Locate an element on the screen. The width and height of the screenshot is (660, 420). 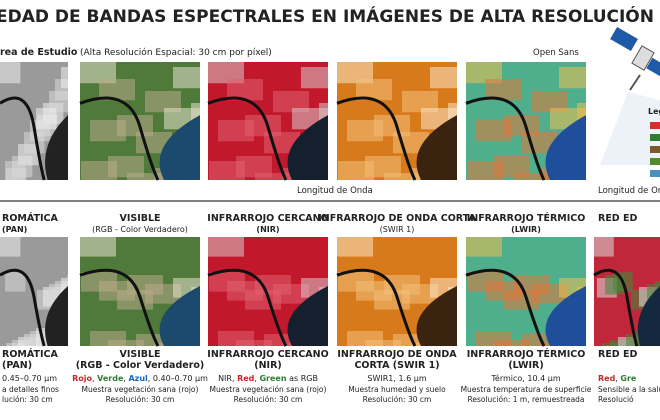
column-subtitle: (SWIR 1) is located at coordinates (397, 229).